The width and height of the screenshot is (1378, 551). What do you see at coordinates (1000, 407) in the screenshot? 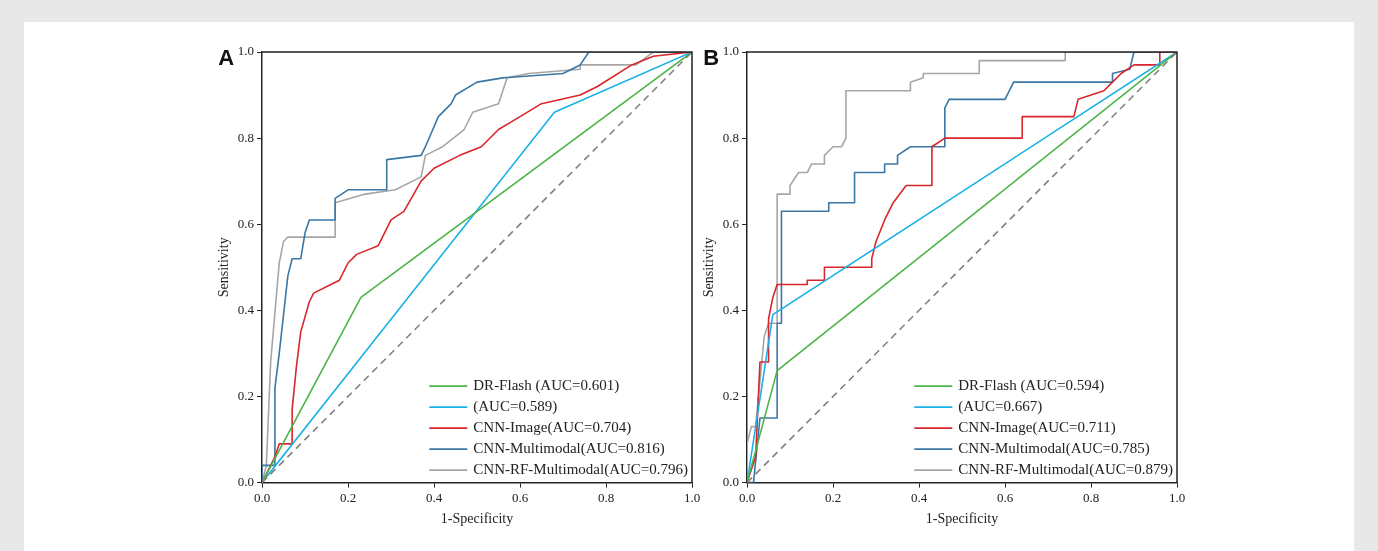
I see `legend-label: (AUC=0.667)` at bounding box center [1000, 407].